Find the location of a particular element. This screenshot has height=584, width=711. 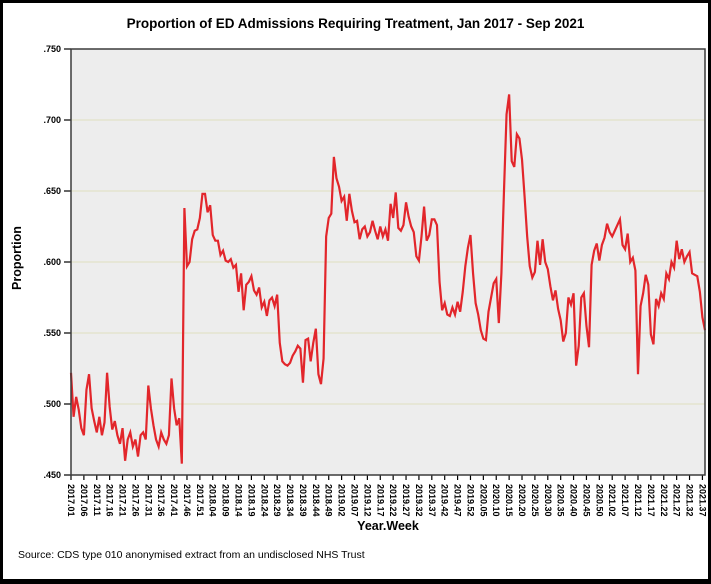

y-tick-label: .600 is located at coordinates (52, 262).